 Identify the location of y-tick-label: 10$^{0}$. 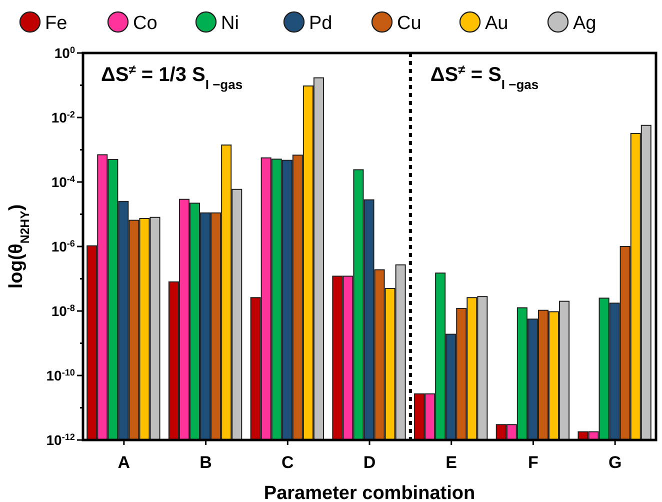
(64, 53).